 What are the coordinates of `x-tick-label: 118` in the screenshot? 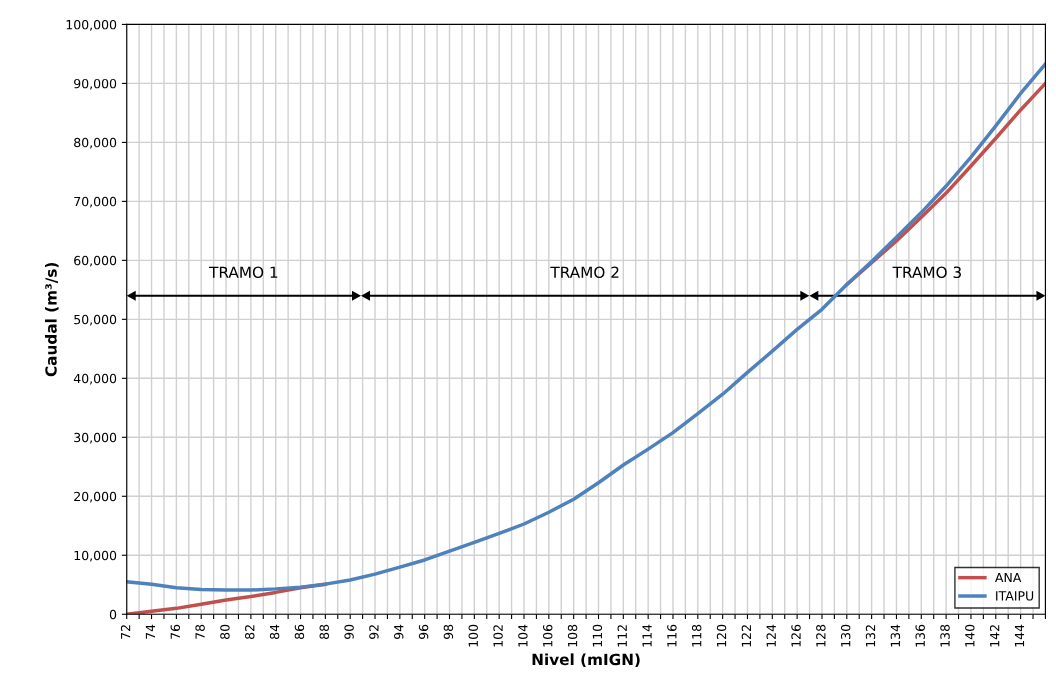 It's located at (696, 635).